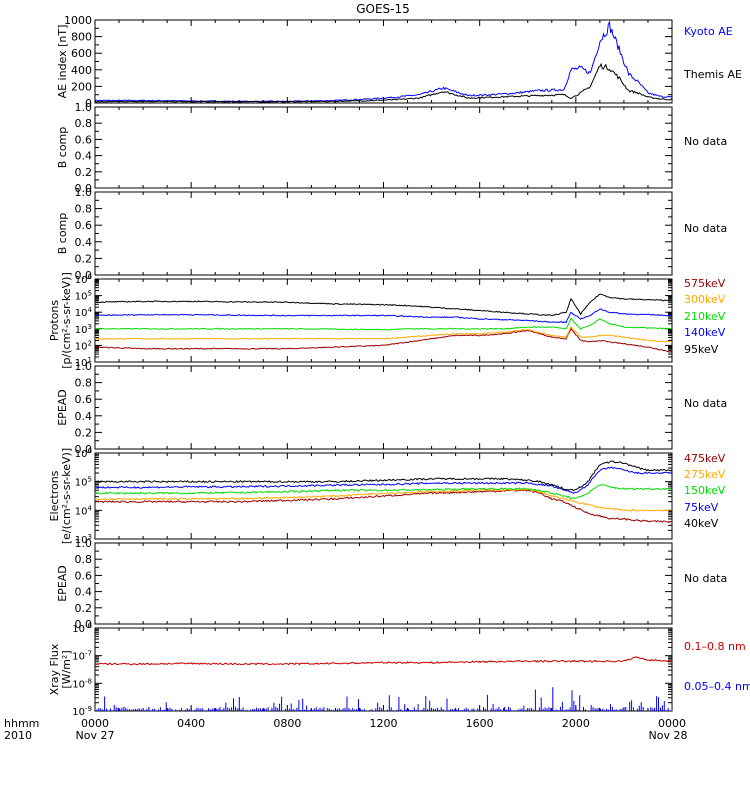 The width and height of the screenshot is (750, 800). What do you see at coordinates (191, 723) in the screenshot?
I see `x-tick-label: 0400` at bounding box center [191, 723].